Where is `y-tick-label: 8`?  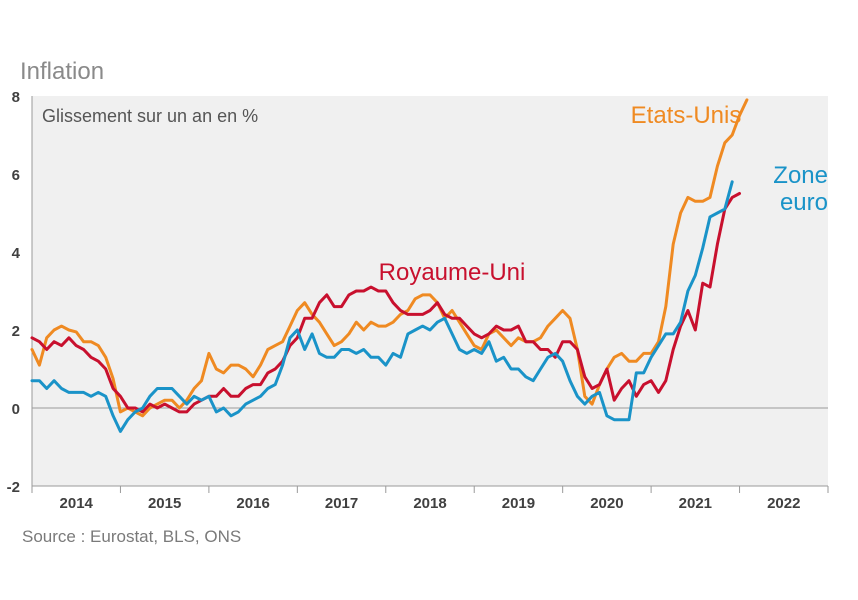
y-tick-label: 8 is located at coordinates (16, 97).